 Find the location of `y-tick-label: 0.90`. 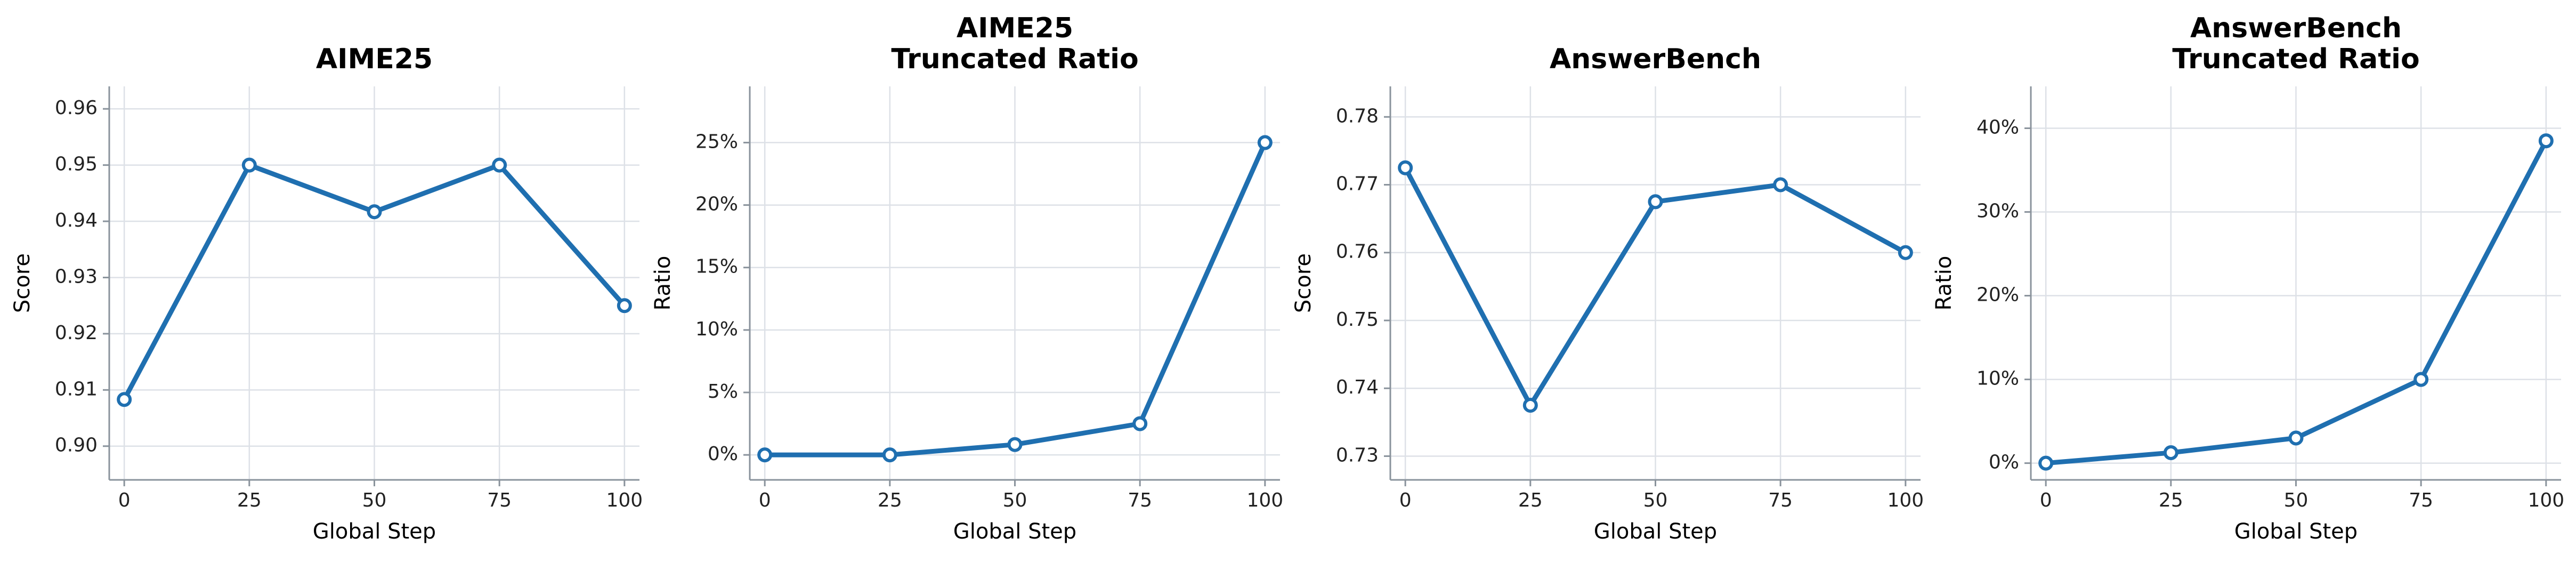

y-tick-label: 0.90 is located at coordinates (76, 446).